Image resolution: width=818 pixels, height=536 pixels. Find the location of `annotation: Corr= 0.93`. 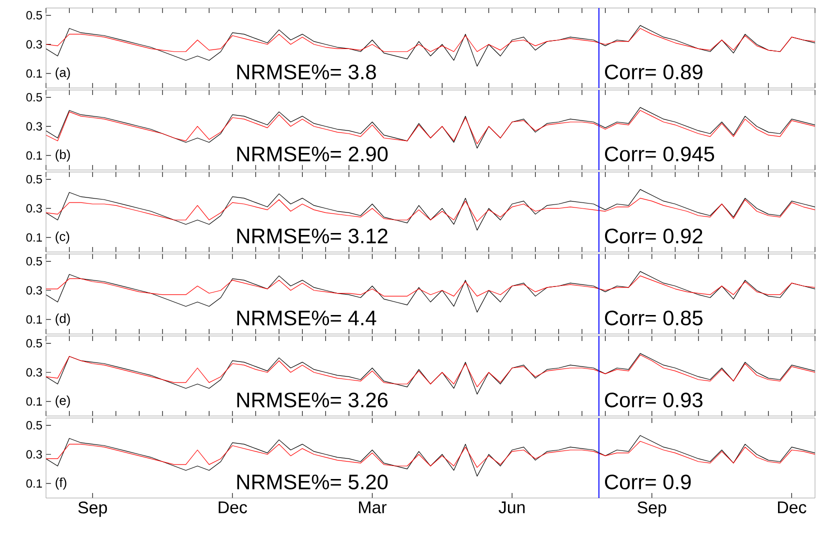

annotation: Corr= 0.93 is located at coordinates (653, 400).